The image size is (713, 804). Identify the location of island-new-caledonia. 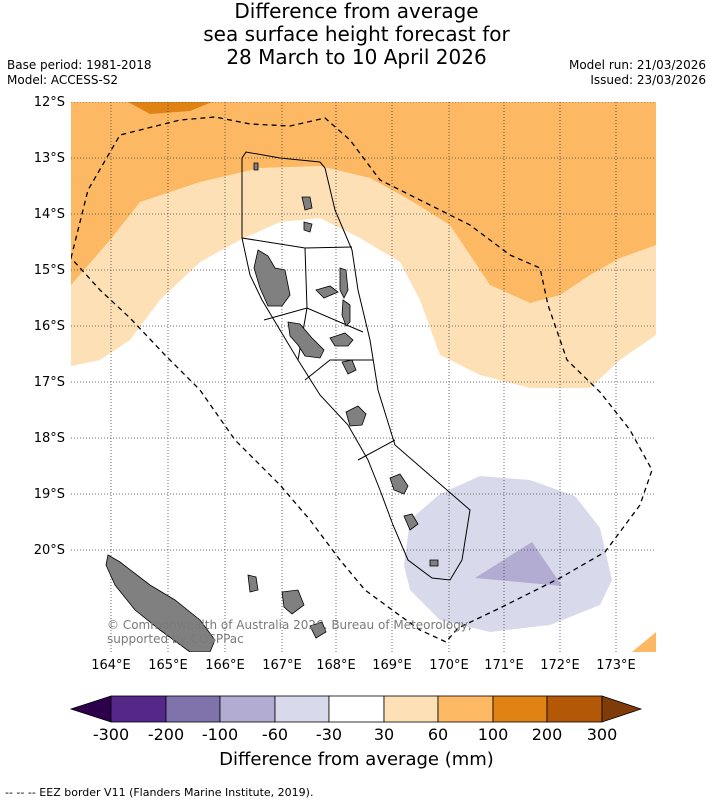
(160, 603).